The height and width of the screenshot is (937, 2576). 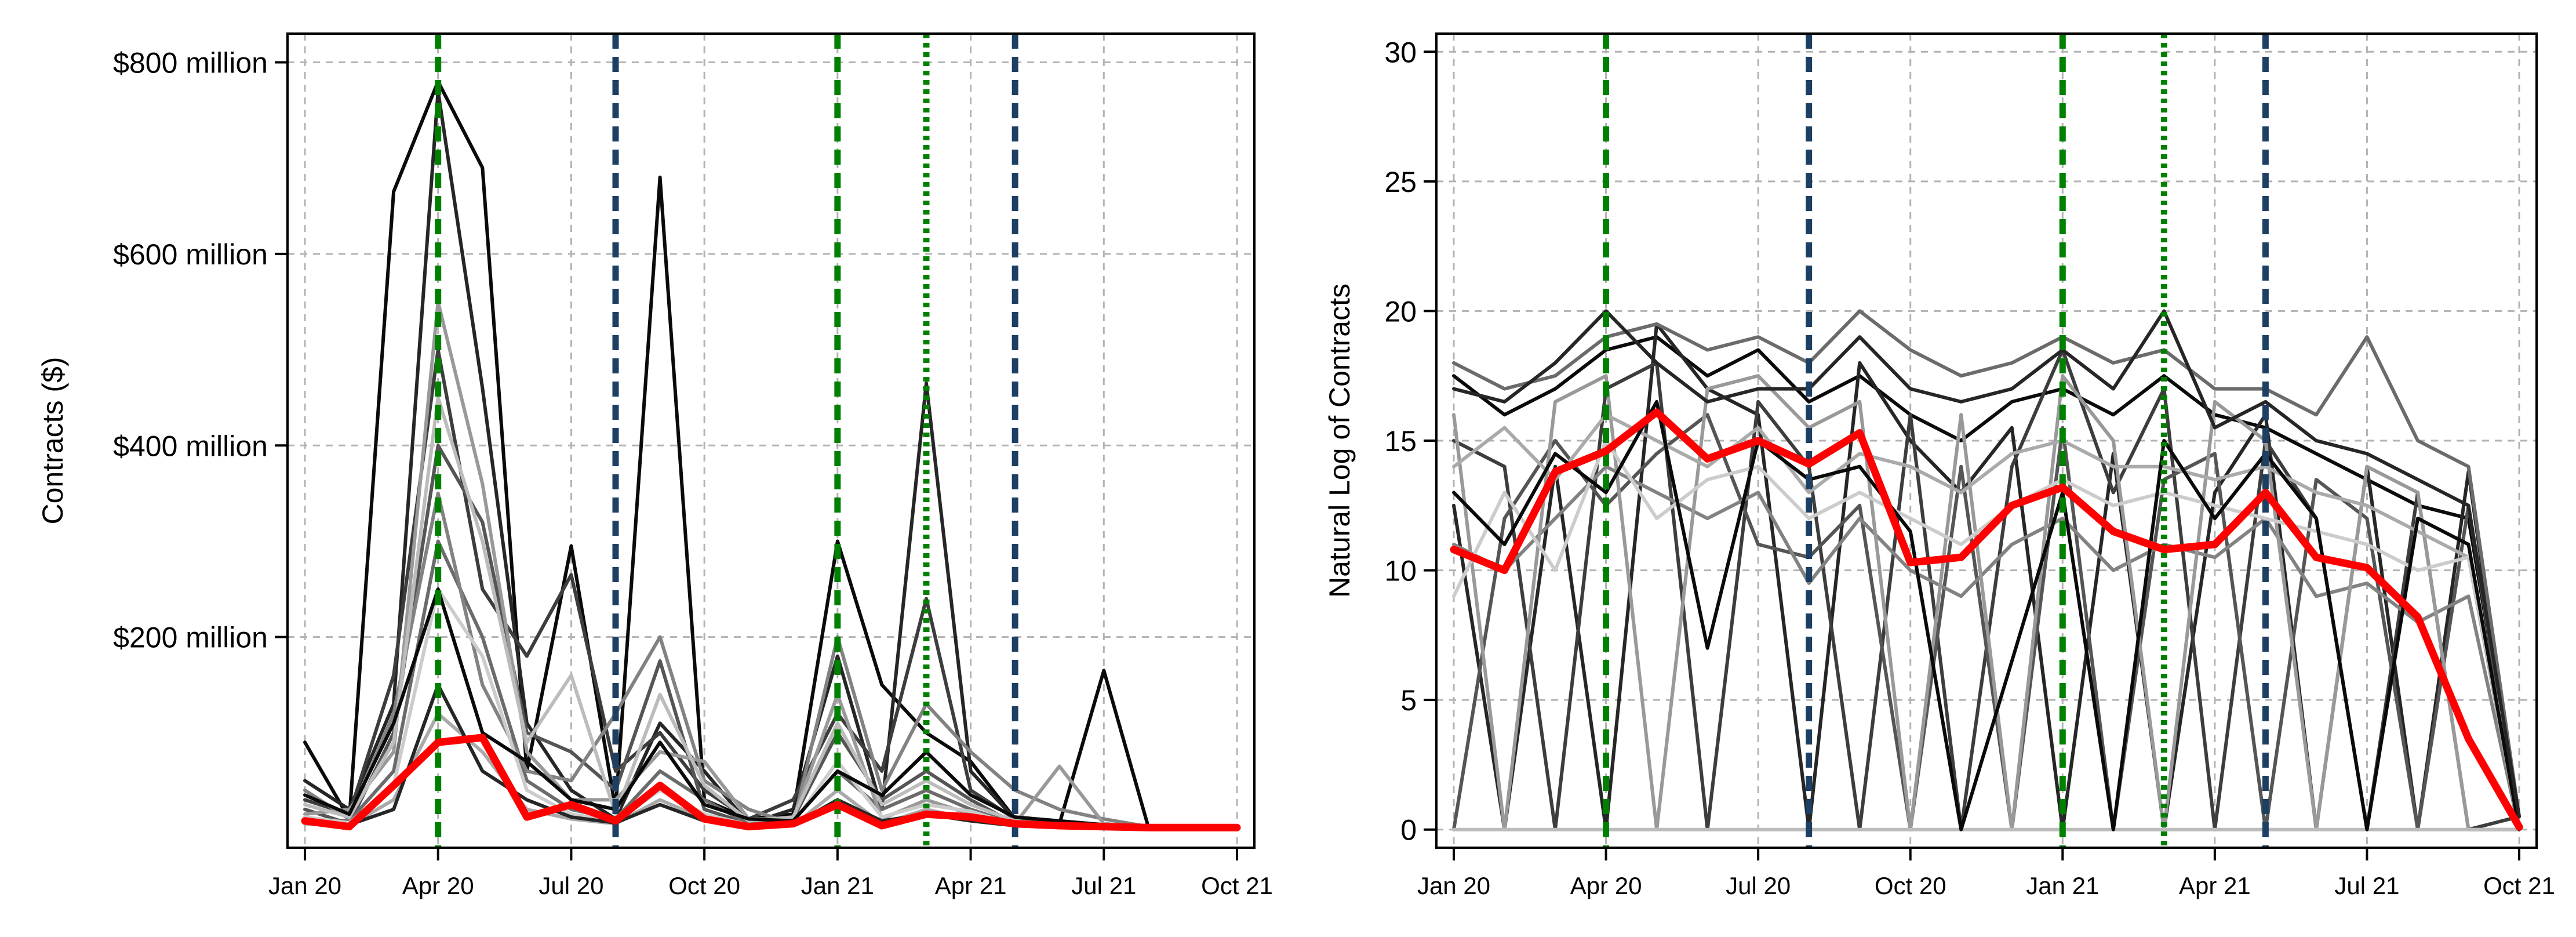 What do you see at coordinates (190, 63) in the screenshot?
I see `y-tick-label: $800 million` at bounding box center [190, 63].